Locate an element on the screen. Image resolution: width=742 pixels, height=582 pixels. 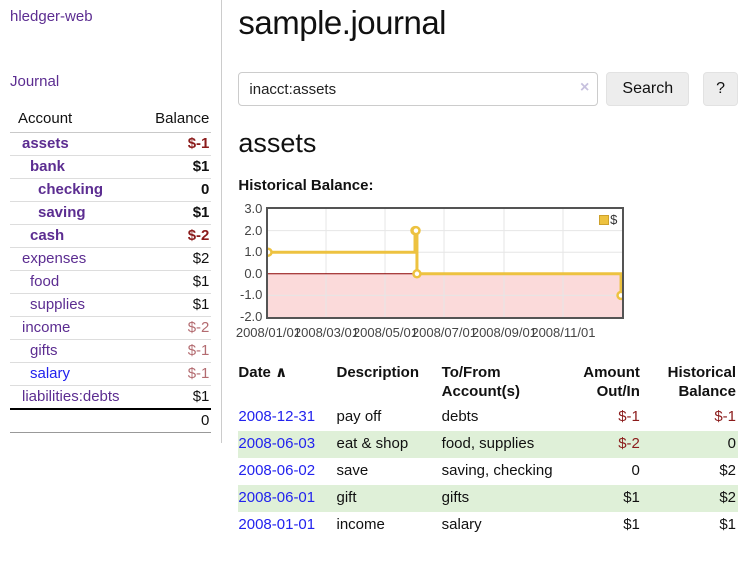
help-button: ? is located at coordinates (720, 89).